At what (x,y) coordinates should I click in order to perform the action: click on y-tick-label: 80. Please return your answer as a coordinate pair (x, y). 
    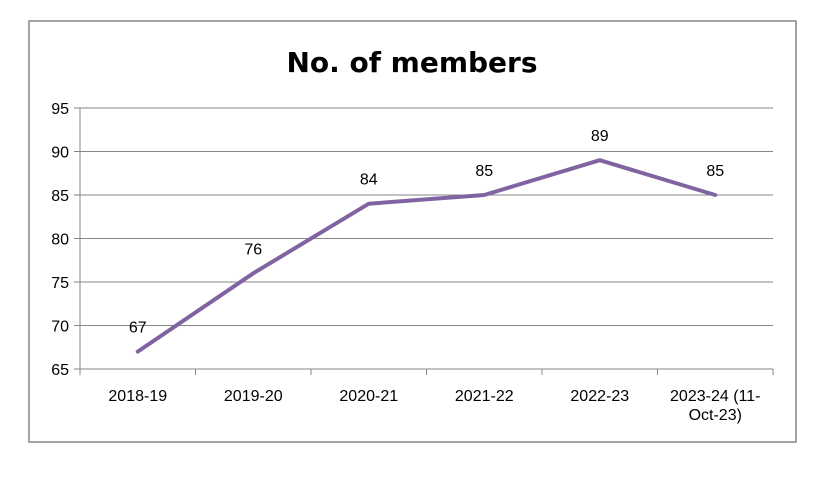
    Looking at the image, I should click on (60, 240).